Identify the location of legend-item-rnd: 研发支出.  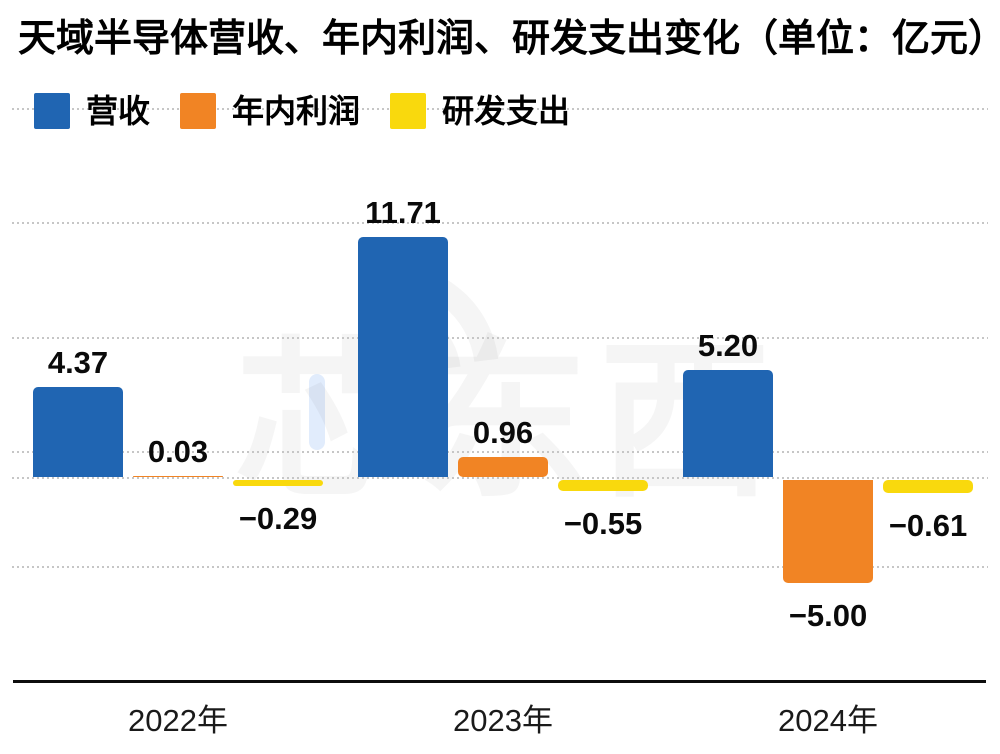
(480, 111).